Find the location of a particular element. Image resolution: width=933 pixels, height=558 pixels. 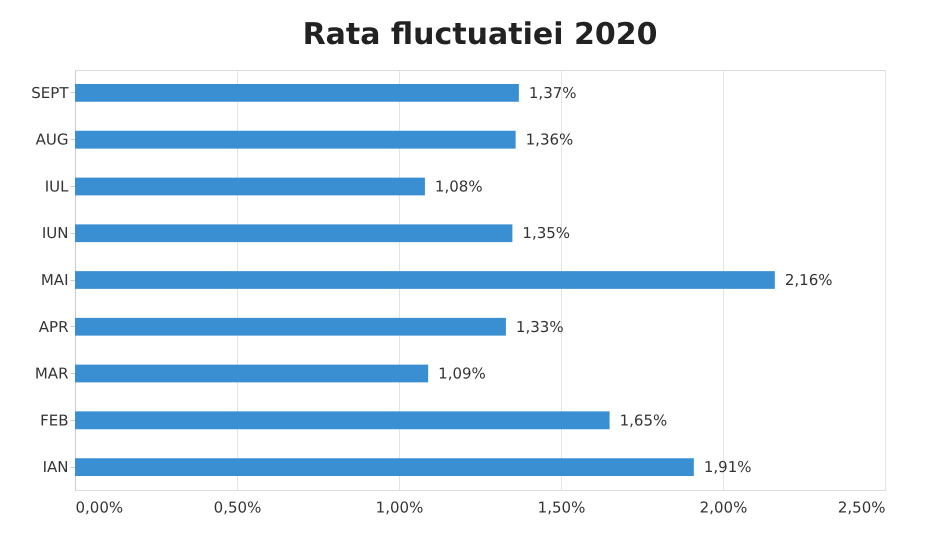

y-tick-label: IUN is located at coordinates (55, 233).